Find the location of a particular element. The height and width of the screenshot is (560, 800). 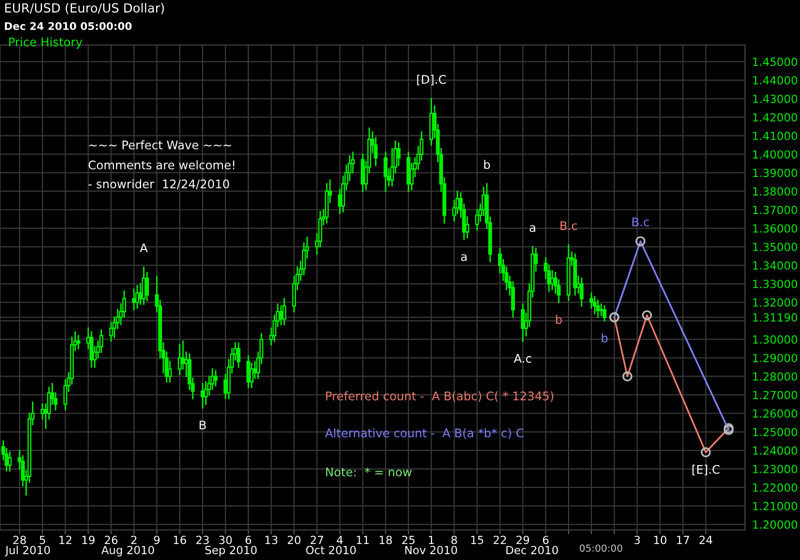

y-tick-label: 1.40000 is located at coordinates (775, 154).